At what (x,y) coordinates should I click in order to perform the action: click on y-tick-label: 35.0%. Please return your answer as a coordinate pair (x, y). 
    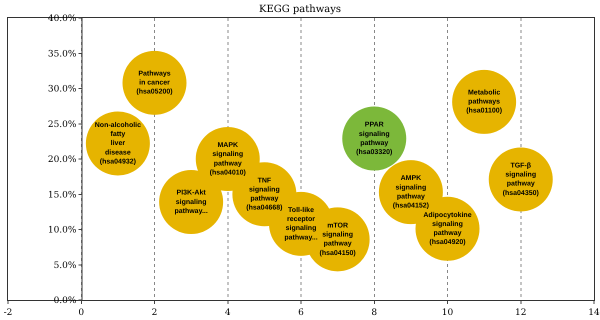
    Looking at the image, I should click on (62, 54).